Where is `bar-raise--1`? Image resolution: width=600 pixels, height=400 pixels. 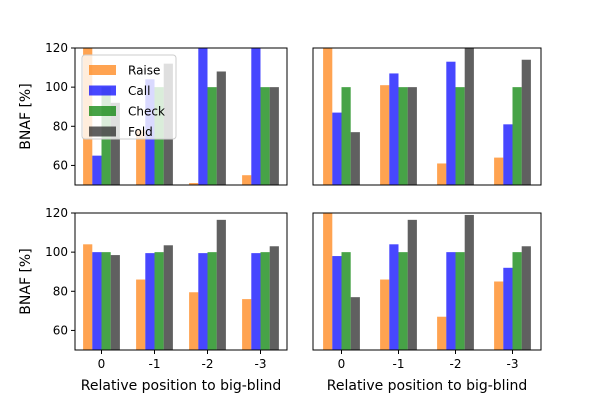 bar-raise--1 is located at coordinates (141, 157).